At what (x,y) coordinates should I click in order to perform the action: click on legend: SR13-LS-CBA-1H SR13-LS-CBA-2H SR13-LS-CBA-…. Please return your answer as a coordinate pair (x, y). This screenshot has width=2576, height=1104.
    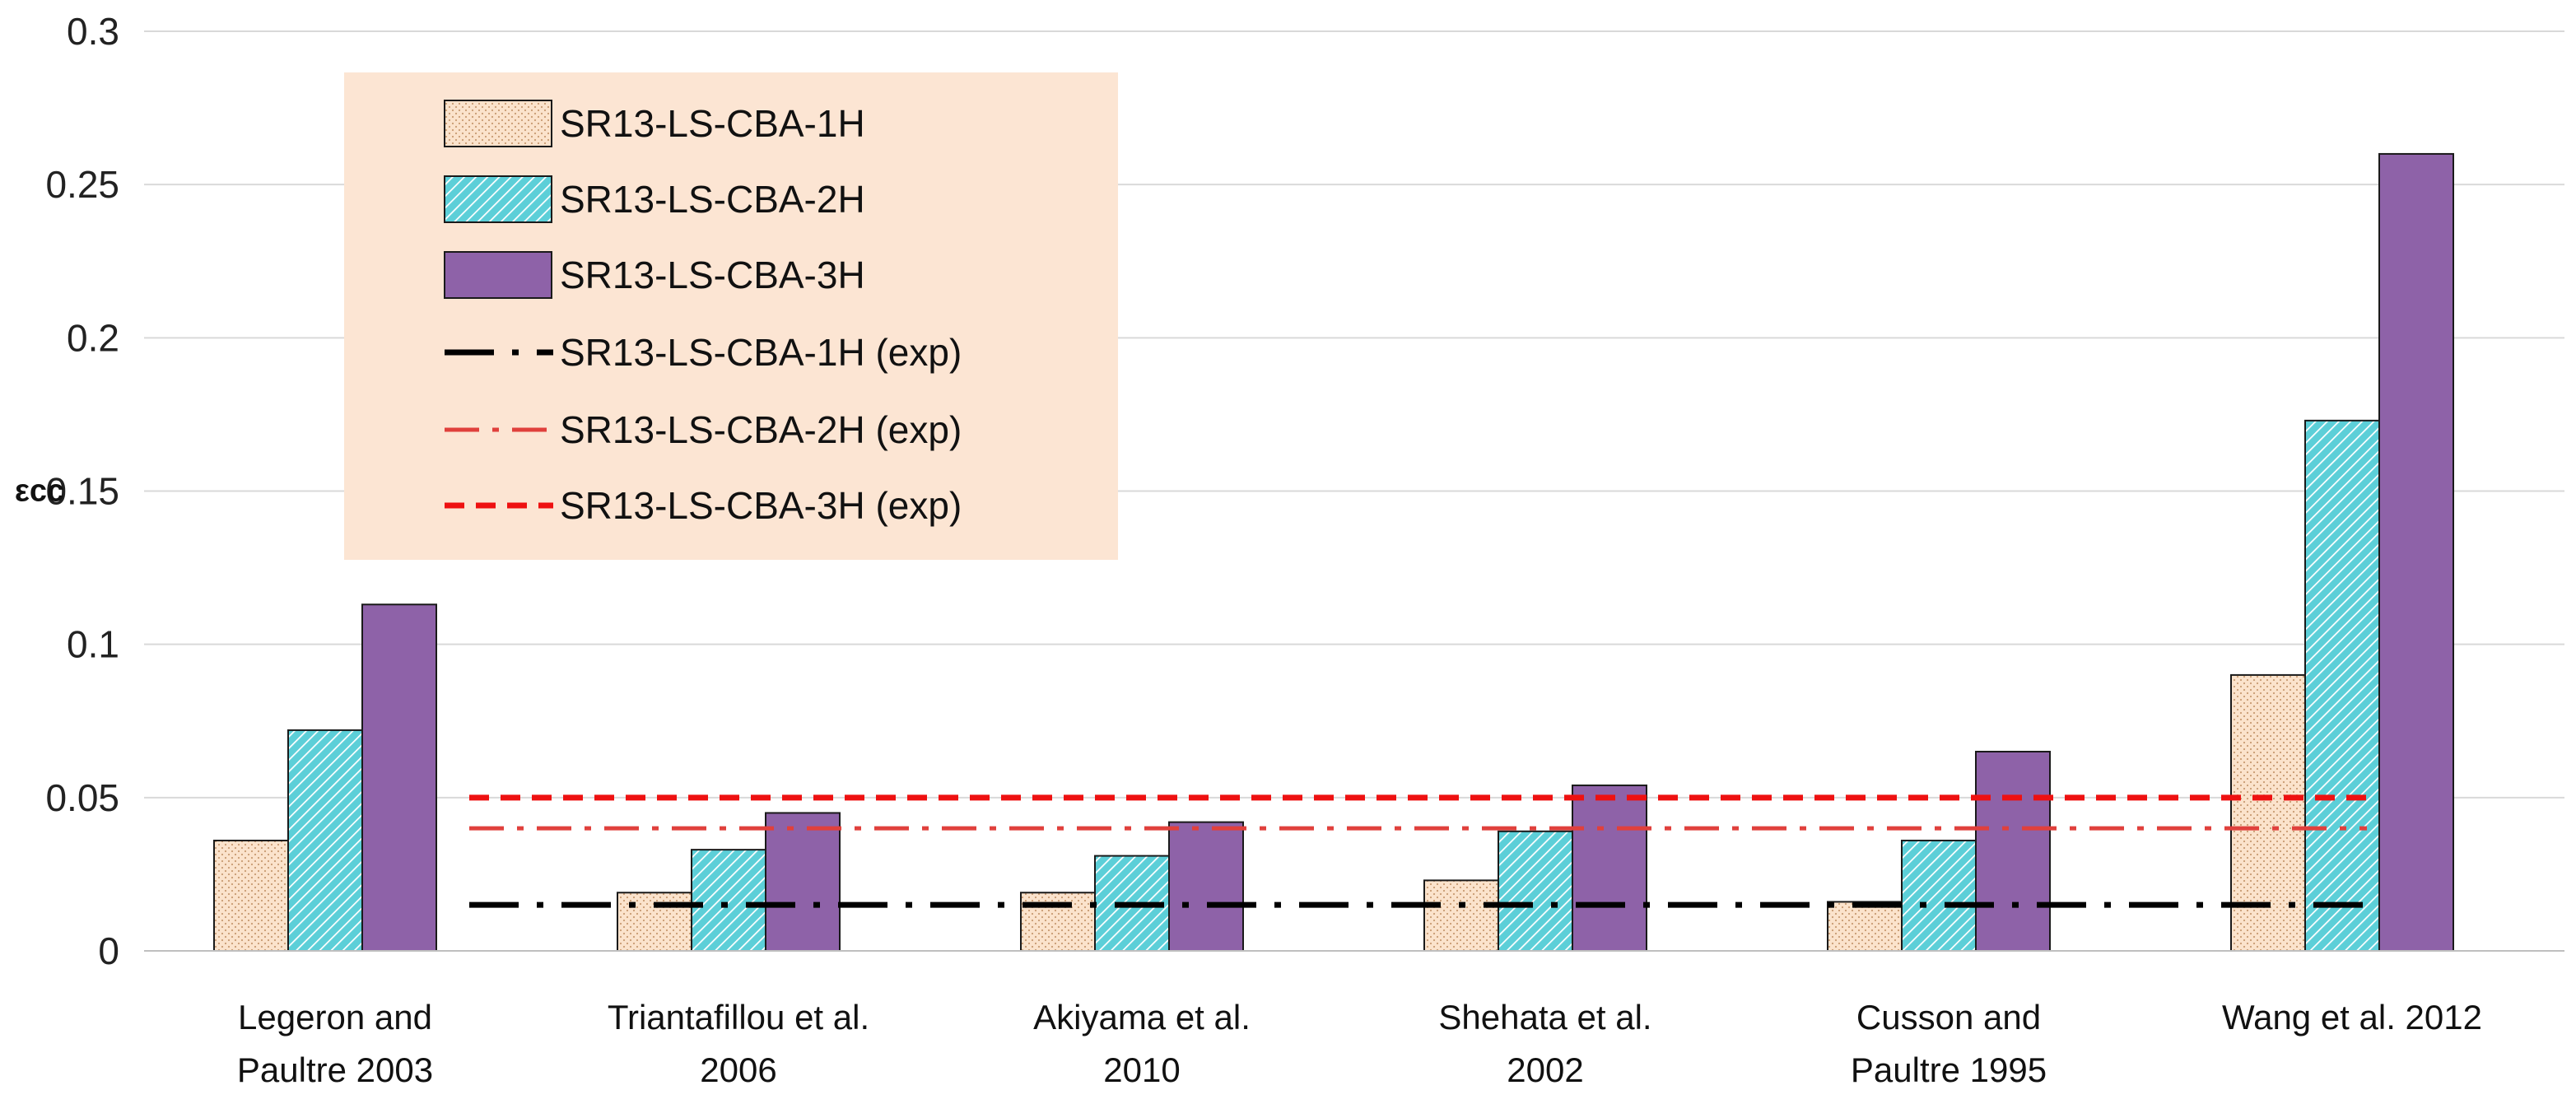
    Looking at the image, I should click on (731, 316).